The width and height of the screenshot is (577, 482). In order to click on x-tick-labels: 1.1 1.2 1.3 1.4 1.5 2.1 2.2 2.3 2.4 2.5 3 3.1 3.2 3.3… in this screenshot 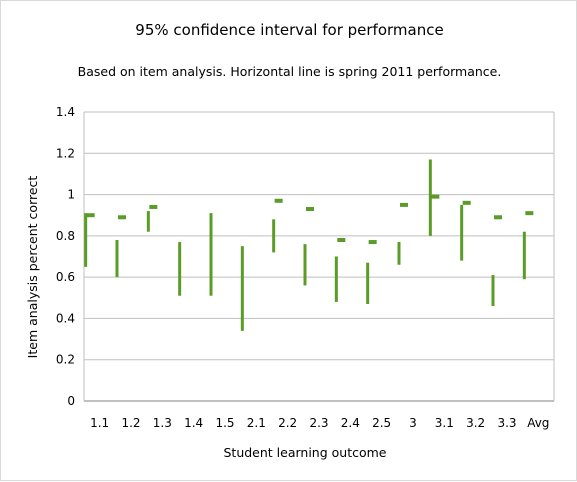, I will do `click(319, 423)`.